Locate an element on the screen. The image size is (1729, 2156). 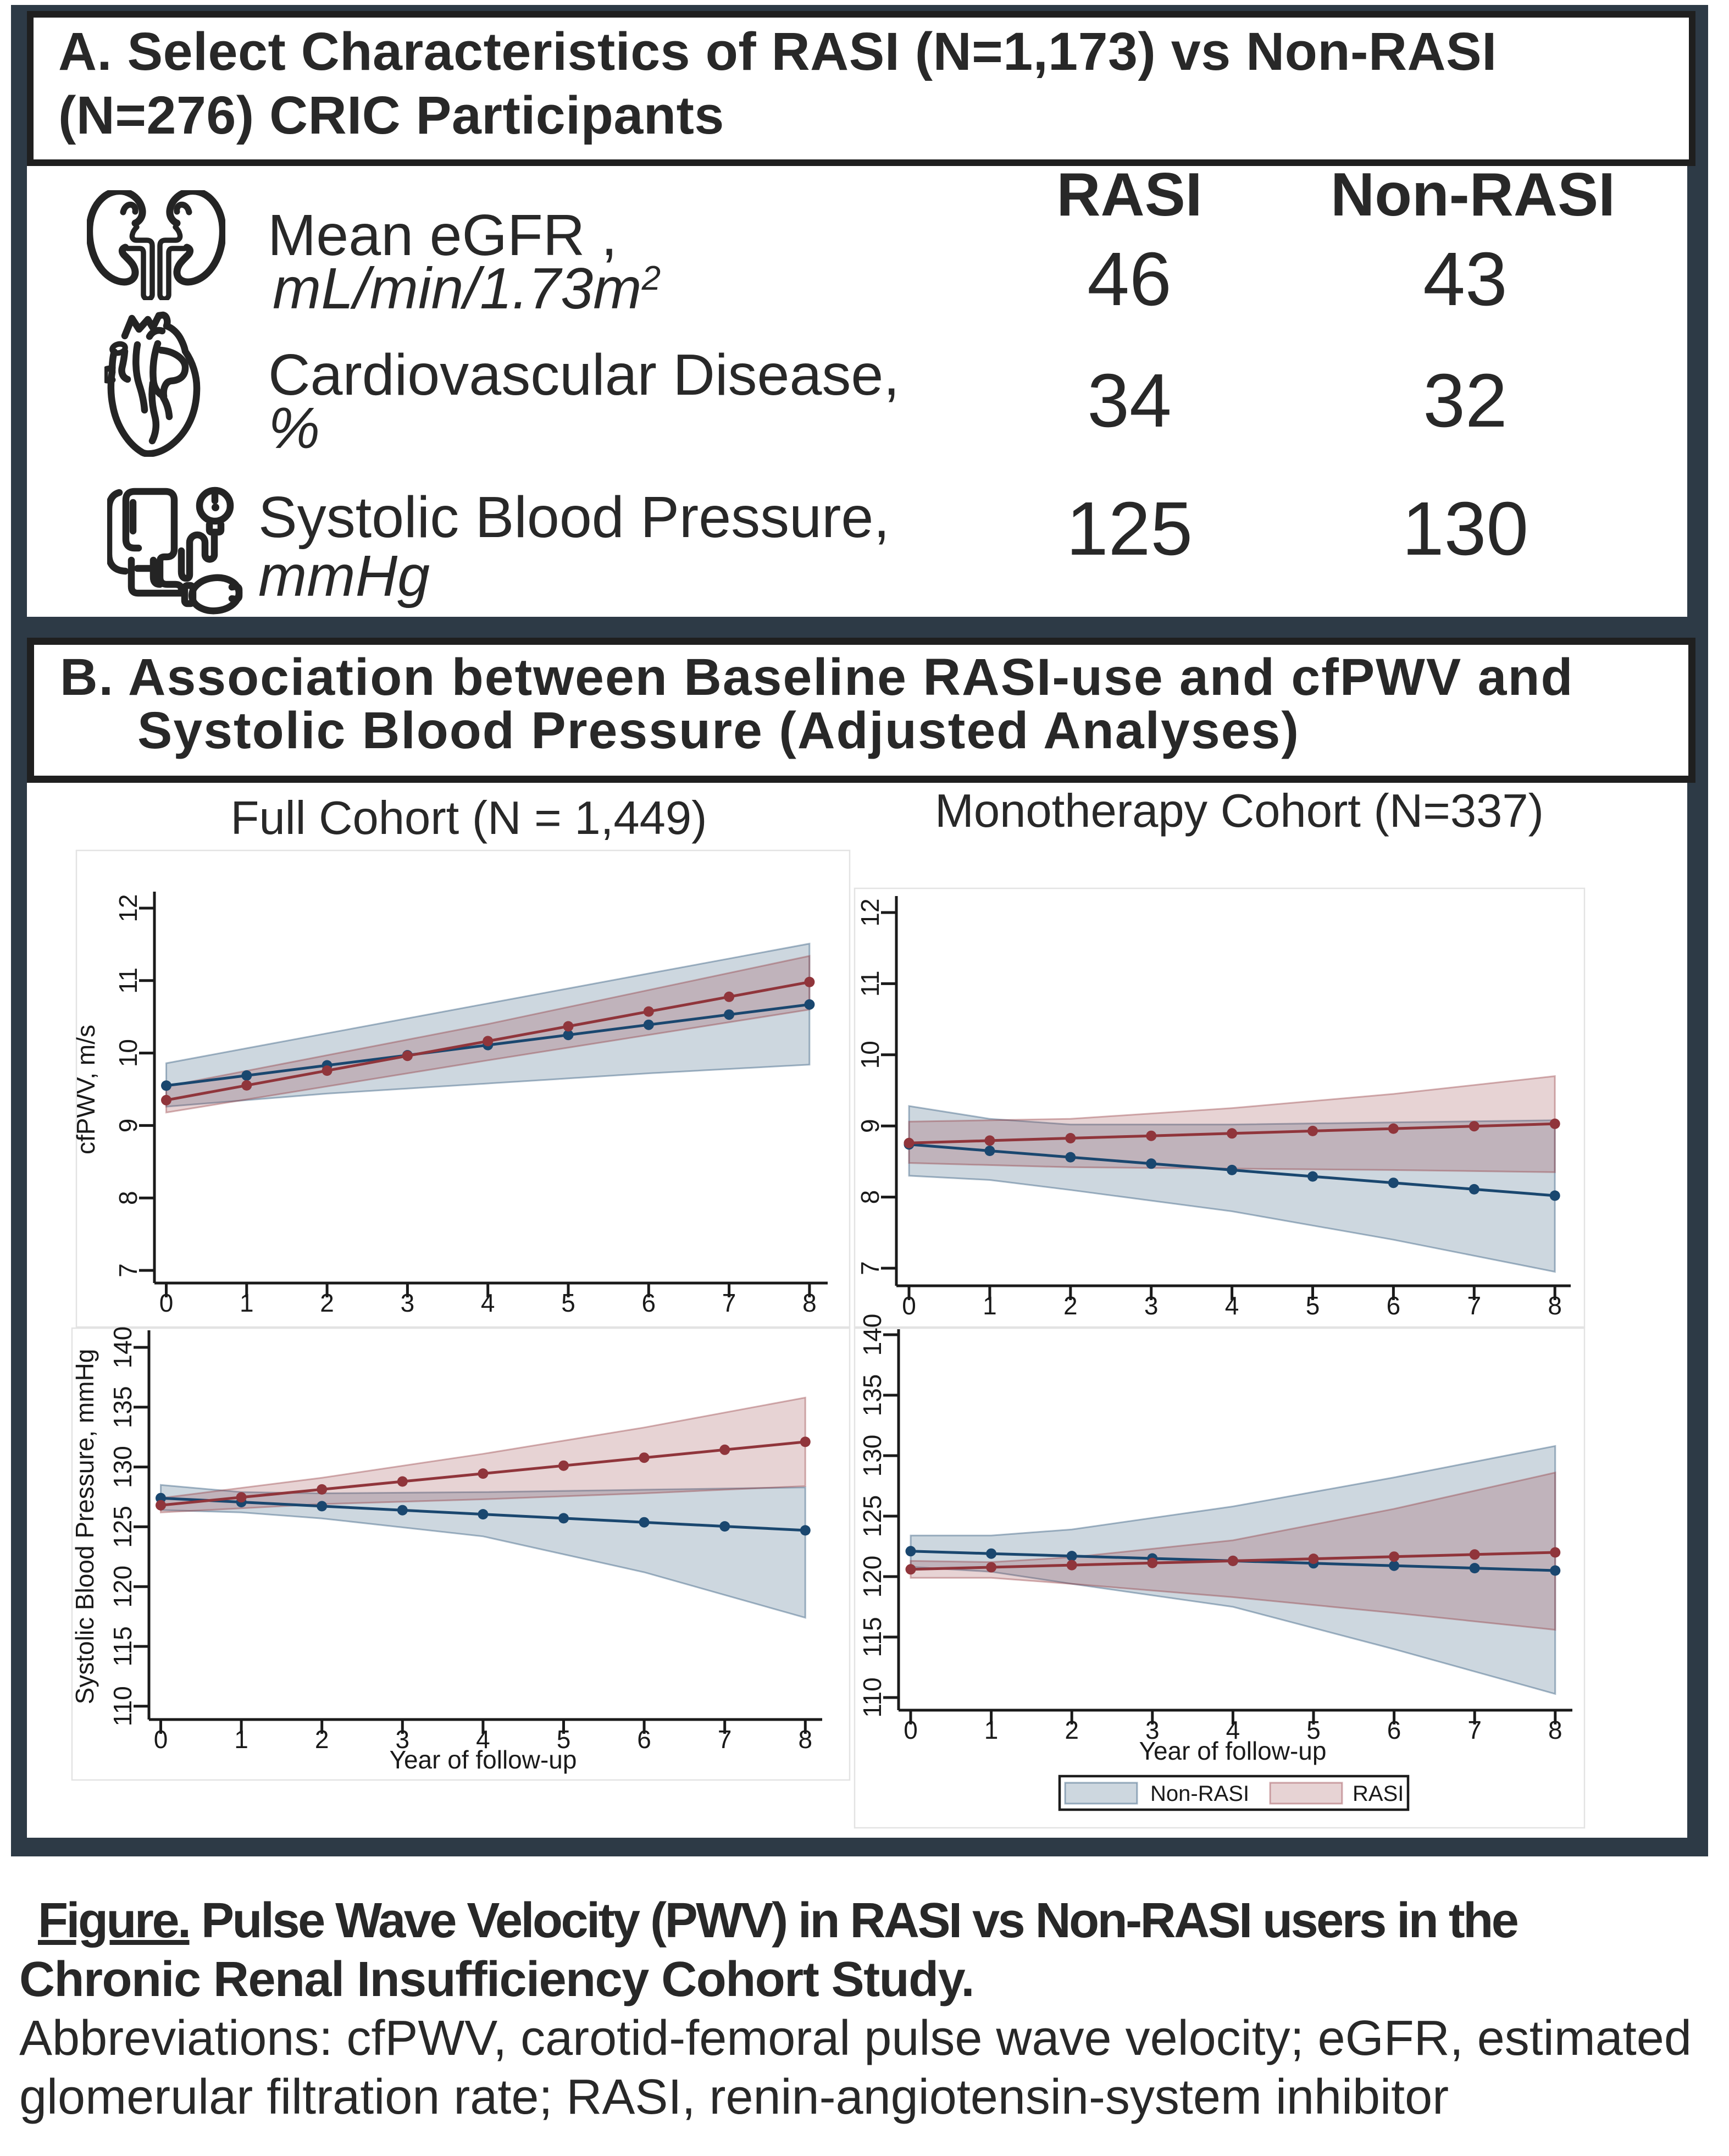
svg-text: Systolic Blood Pressure, mmHg is located at coordinates (84, 1527).